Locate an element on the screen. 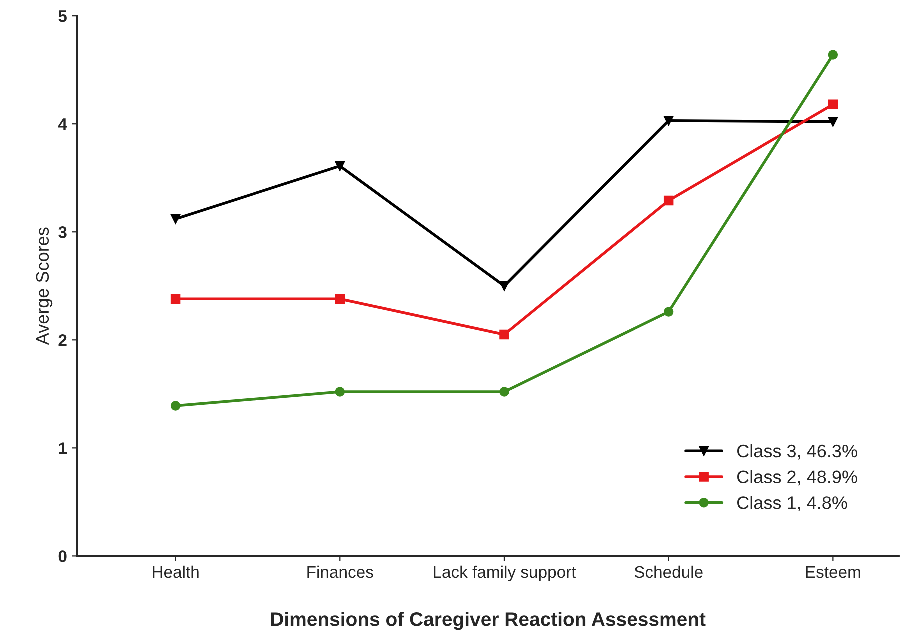 This screenshot has width=908, height=643. y-tick-label: 0 is located at coordinates (62, 556).